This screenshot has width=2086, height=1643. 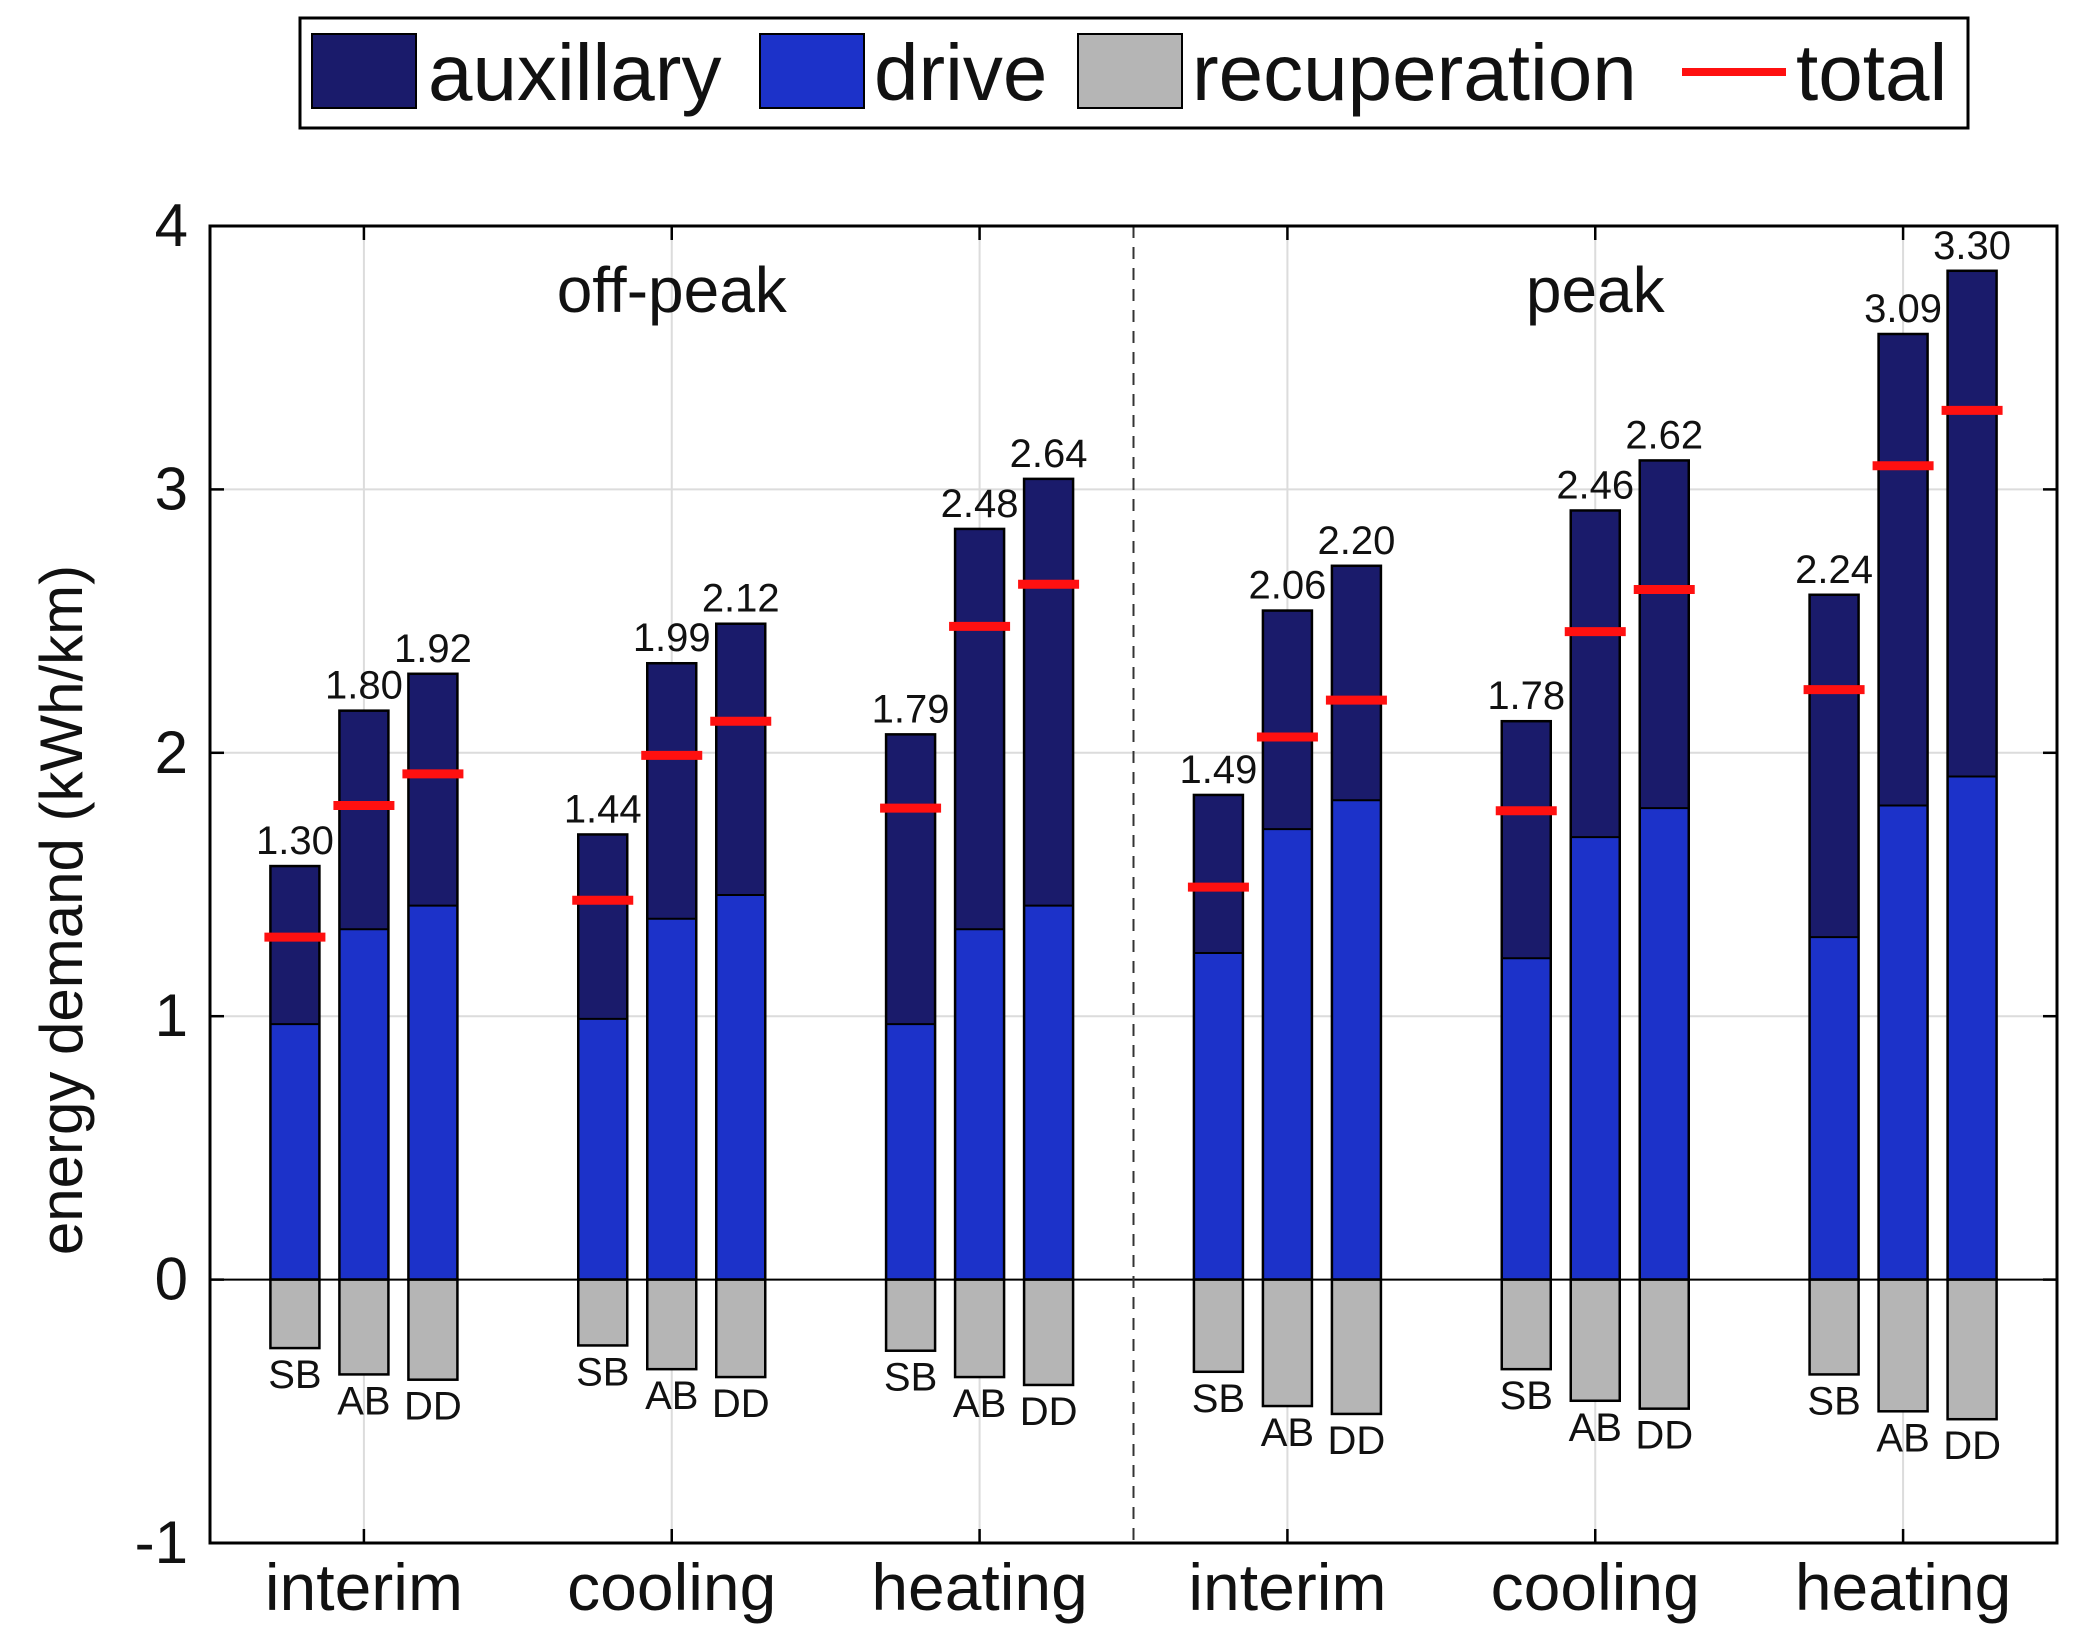 I want to click on y-tick-label: 3, so click(x=171, y=488).